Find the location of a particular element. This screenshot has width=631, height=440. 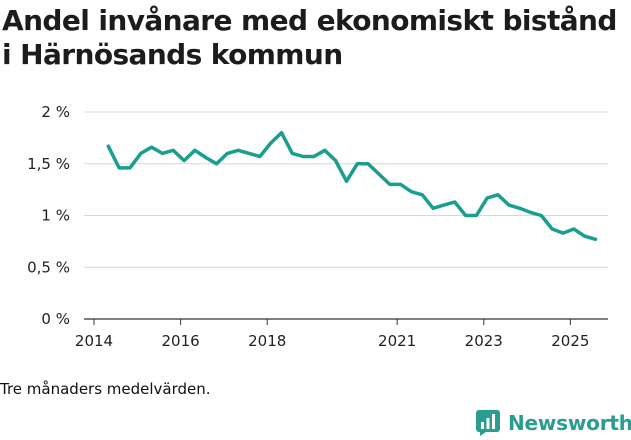

y-tick-label: 0 % is located at coordinates (55, 319).